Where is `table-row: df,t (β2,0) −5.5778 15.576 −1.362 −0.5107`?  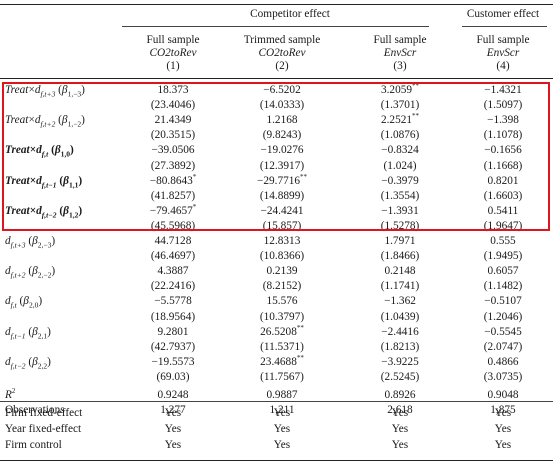
table-row: df,t (β2,0) −5.5778 15.576 −1.362 −0.5107 is located at coordinates (276, 302).